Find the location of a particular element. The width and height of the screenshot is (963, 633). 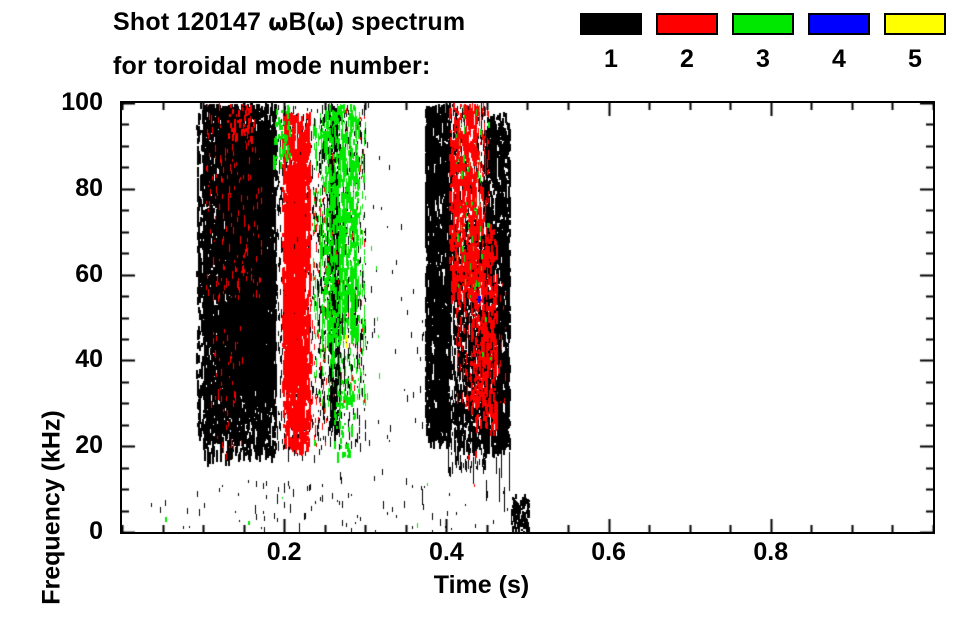

legend-item-2: 2 is located at coordinates (687, 42).